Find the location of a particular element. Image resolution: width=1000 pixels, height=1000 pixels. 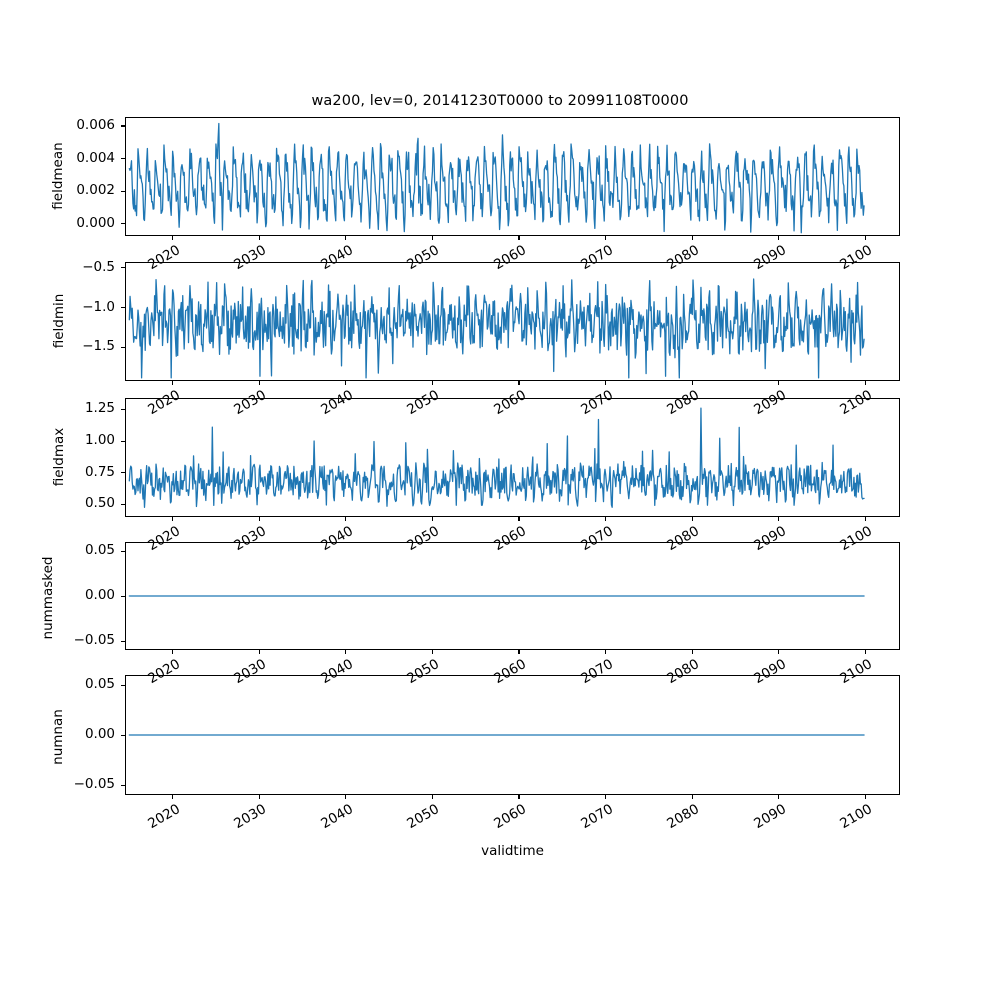

xtick-label: 2050 is located at coordinates (423, 817).